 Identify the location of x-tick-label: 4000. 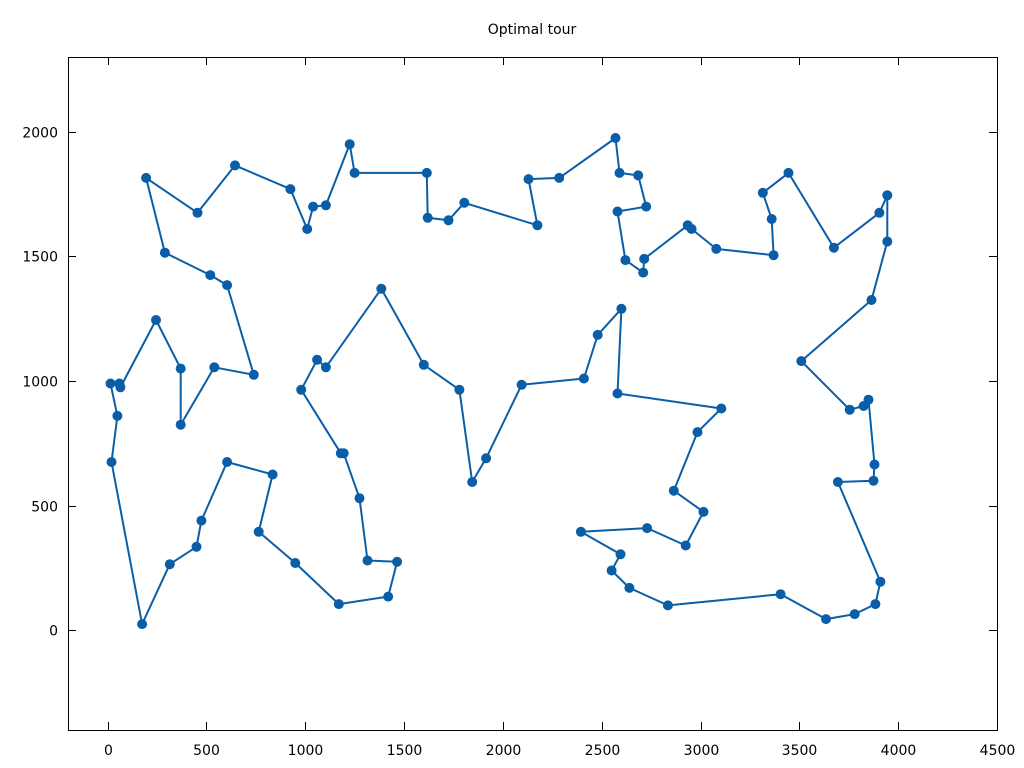
(899, 751).